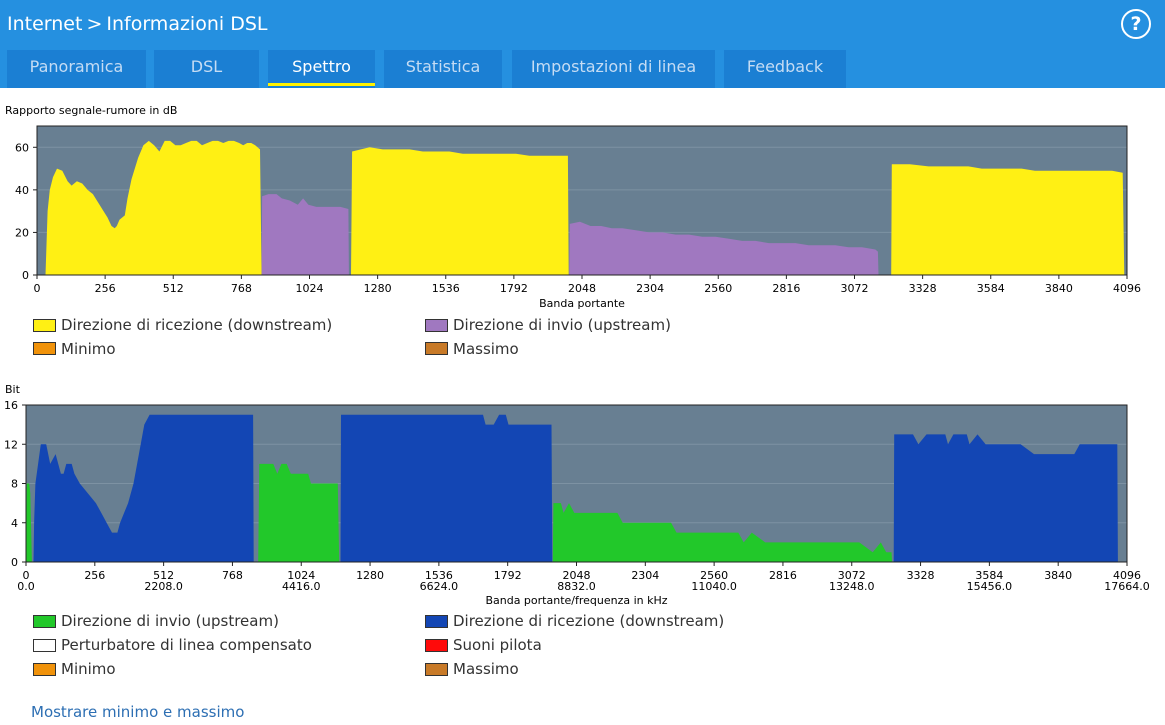 This screenshot has height=725, width=1165. I want to click on x-tick-label-khz: 2208.0, so click(163, 586).